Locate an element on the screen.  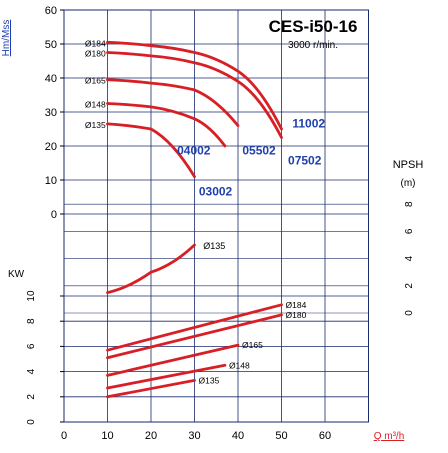
power-axis-label: KW is located at coordinates (16, 274).